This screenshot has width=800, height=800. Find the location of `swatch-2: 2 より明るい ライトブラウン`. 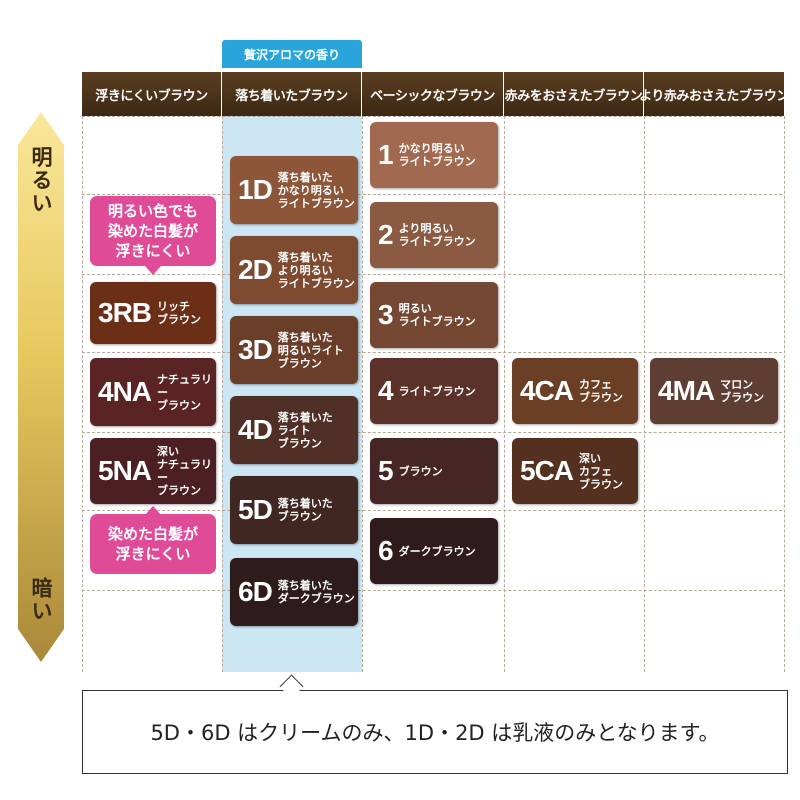

swatch-2: 2 より明るい ライトブラウン is located at coordinates (434, 235).